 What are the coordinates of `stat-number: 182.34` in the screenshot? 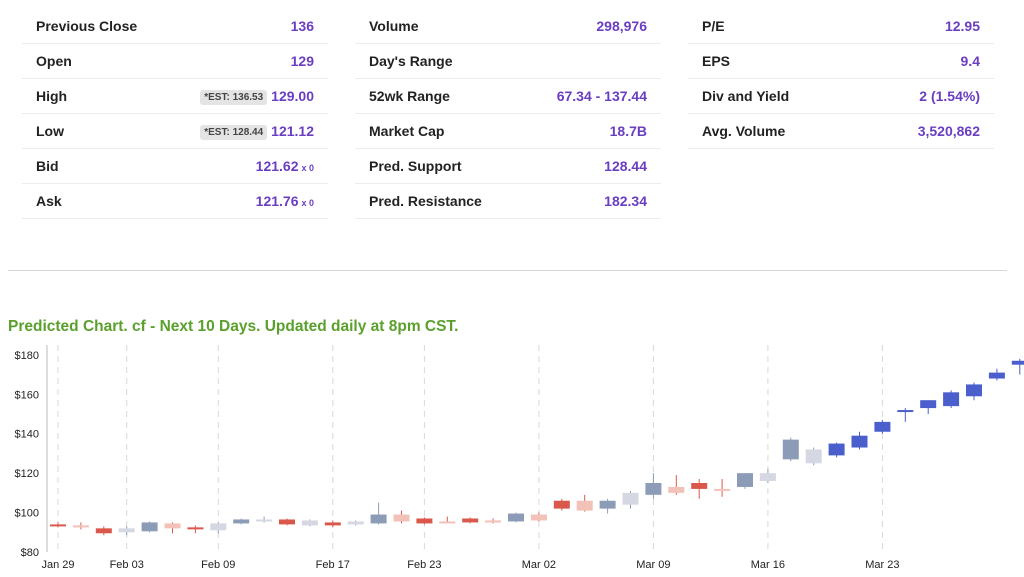 It's located at (625, 201).